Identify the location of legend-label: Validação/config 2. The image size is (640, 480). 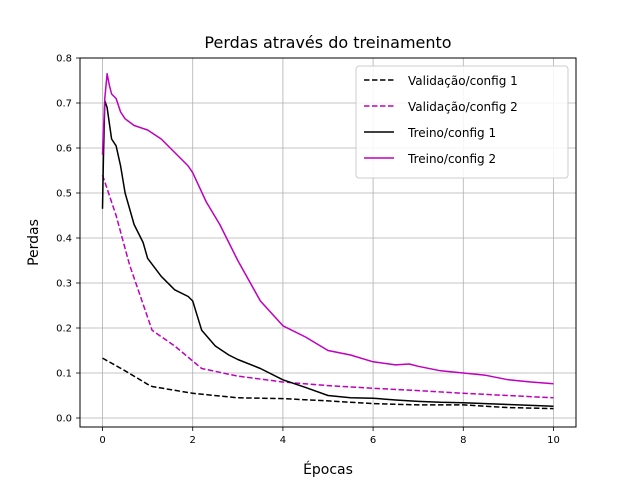
(463, 107).